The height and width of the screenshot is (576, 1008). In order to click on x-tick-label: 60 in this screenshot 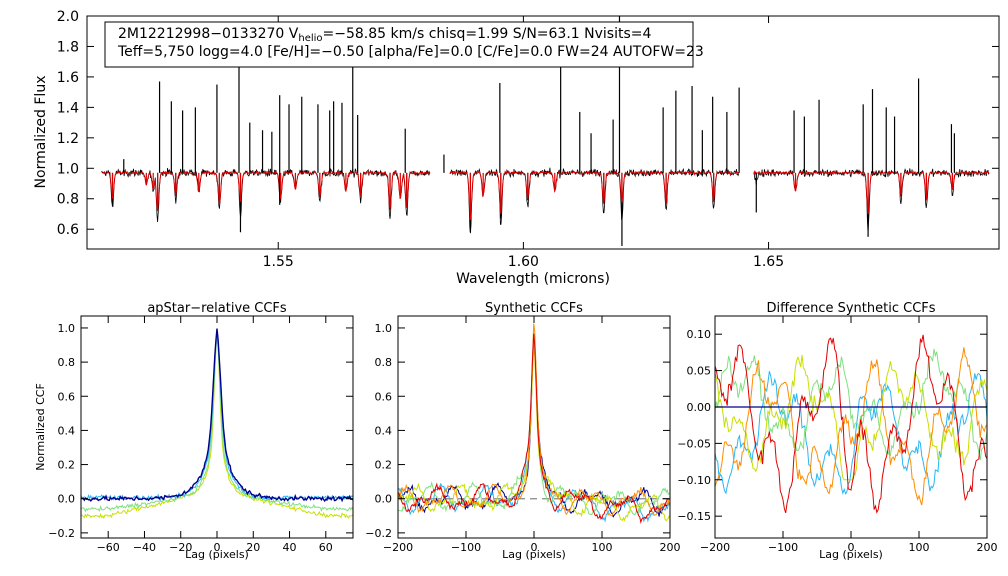, I will do `click(326, 547)`.